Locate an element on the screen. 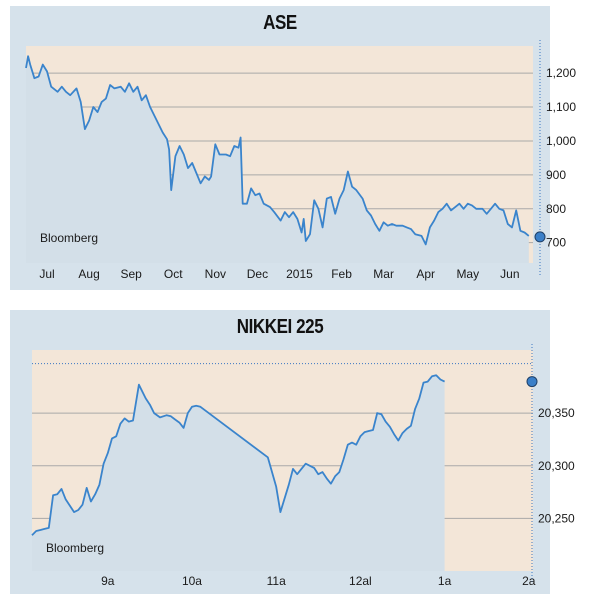  chart-0-x-tick-label: Apr is located at coordinates (425, 274).